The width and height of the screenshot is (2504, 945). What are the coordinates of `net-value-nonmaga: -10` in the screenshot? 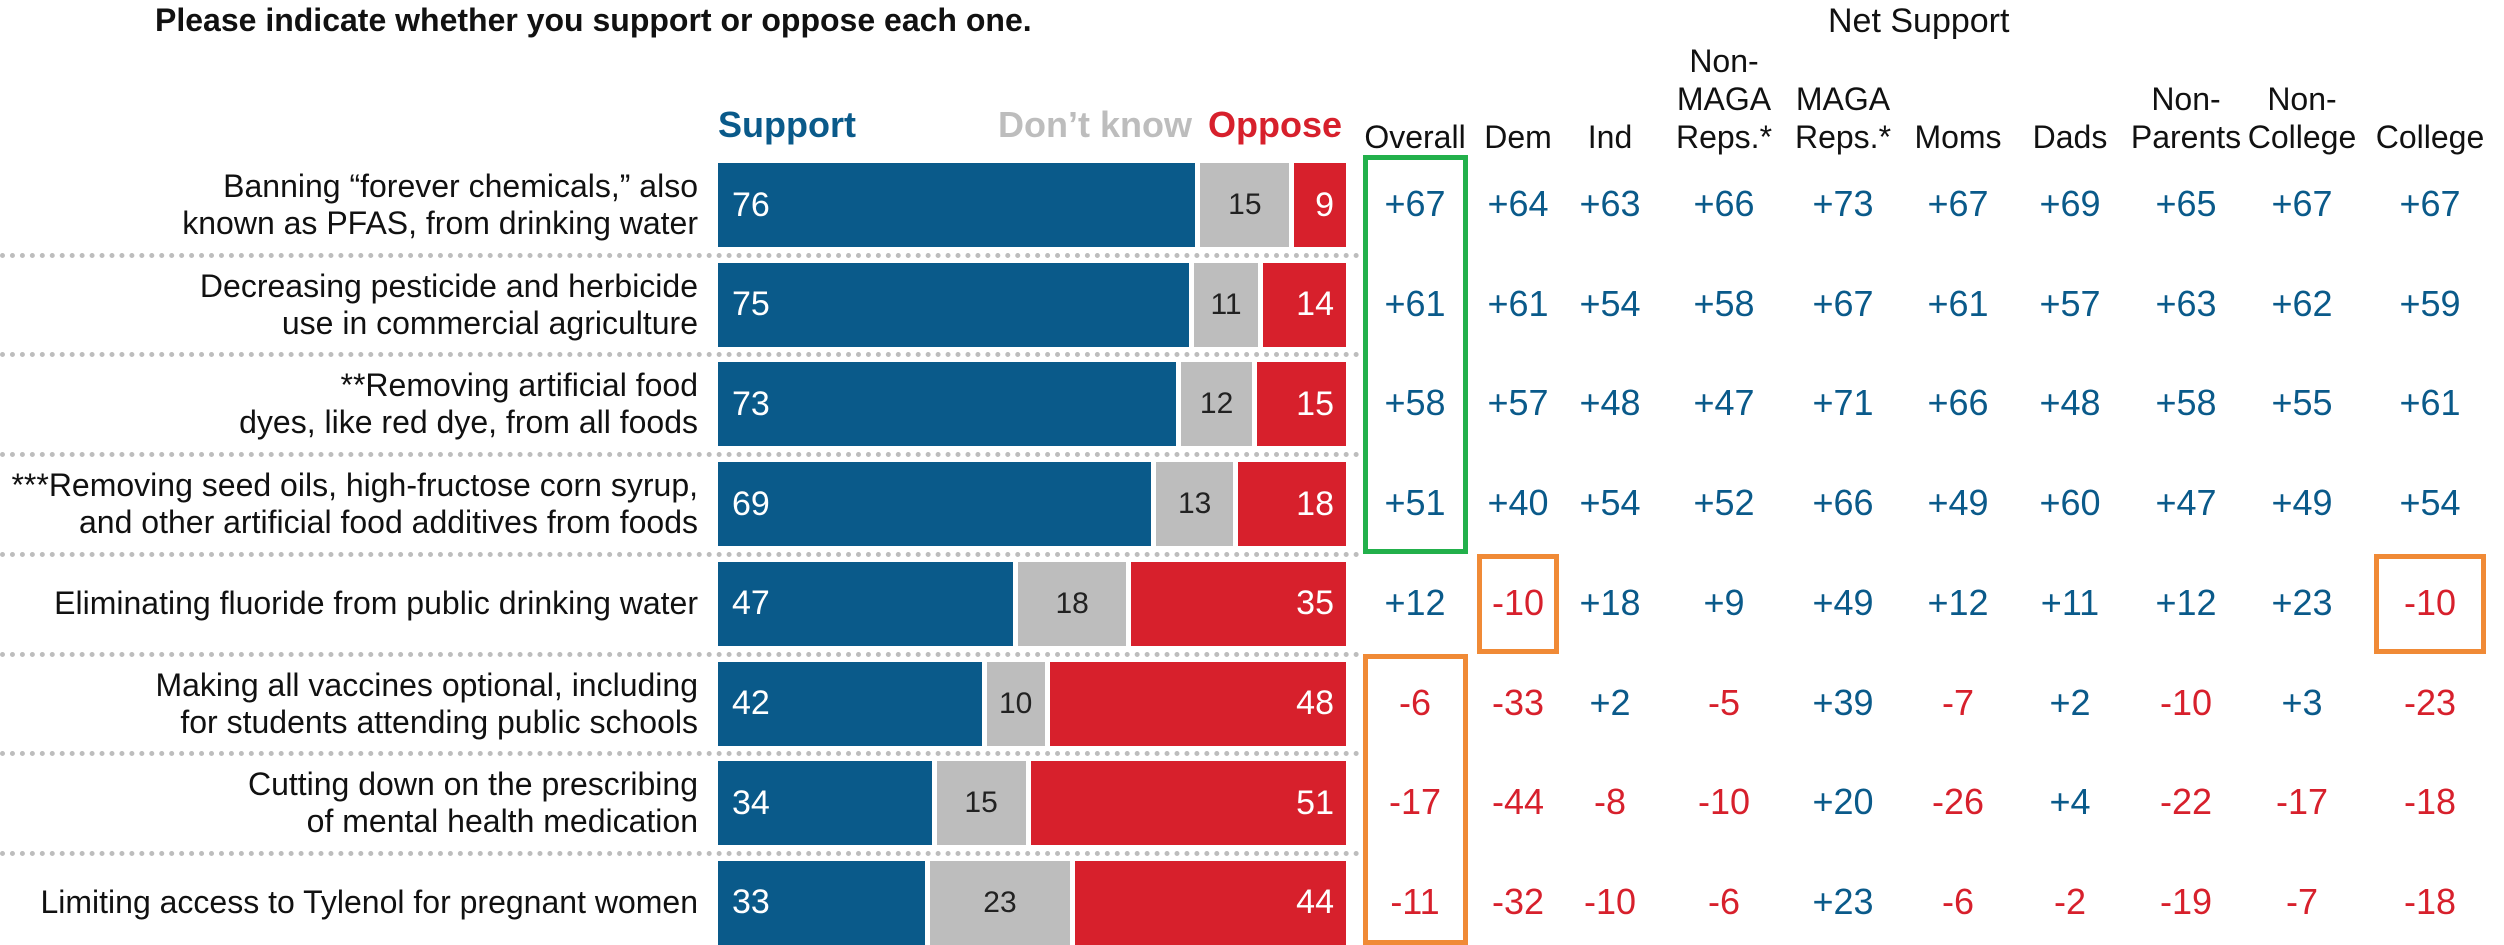 It's located at (1724, 802).